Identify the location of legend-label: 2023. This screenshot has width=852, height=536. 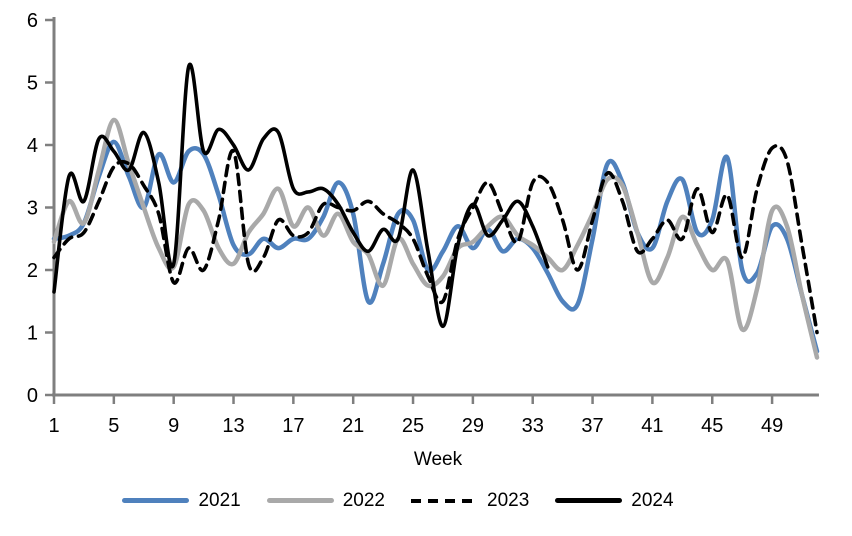
(508, 500).